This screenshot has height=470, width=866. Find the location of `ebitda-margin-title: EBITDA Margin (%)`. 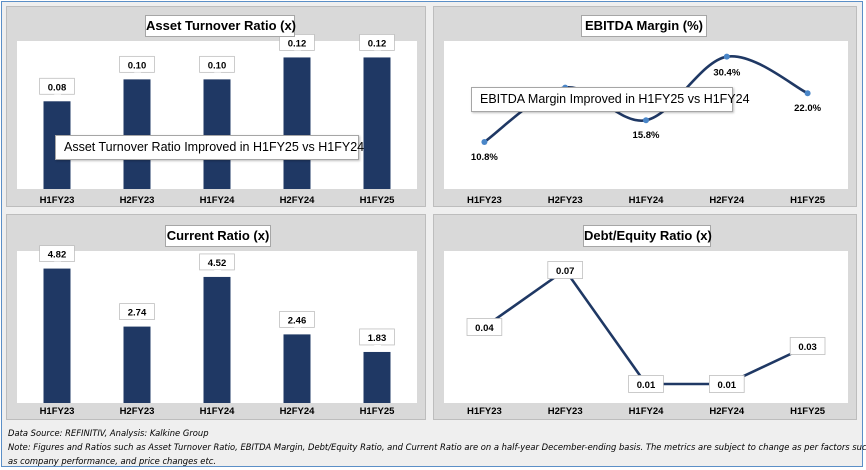

ebitda-margin-title: EBITDA Margin (%) is located at coordinates (644, 26).